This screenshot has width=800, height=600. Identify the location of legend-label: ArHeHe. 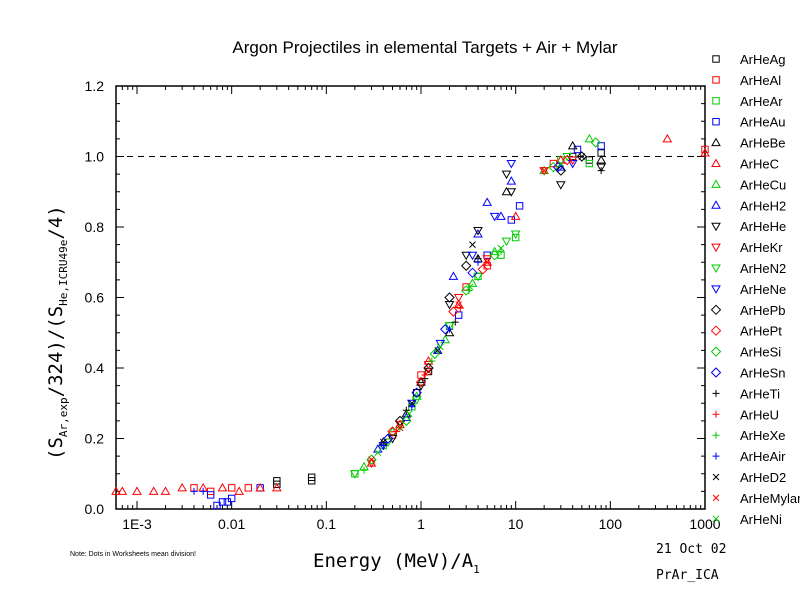
(763, 226).